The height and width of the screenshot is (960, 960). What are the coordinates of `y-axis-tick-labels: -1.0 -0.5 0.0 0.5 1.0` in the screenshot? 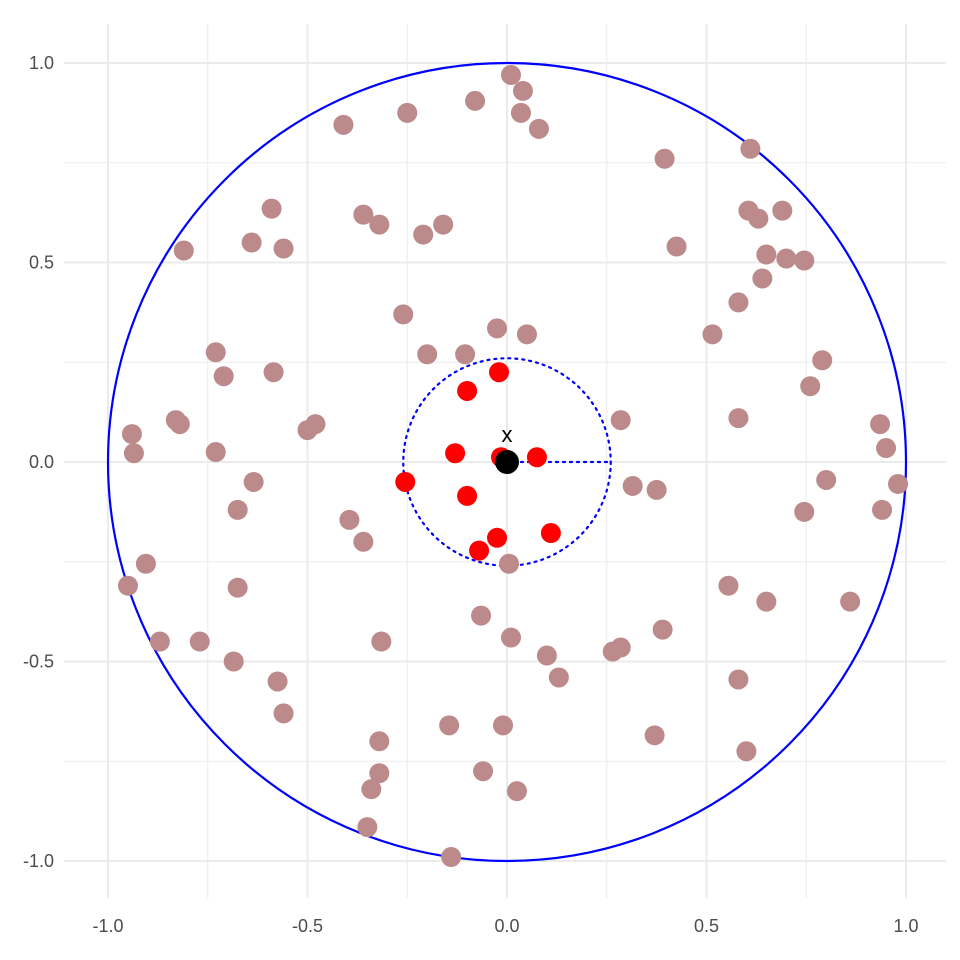 It's located at (38, 462).